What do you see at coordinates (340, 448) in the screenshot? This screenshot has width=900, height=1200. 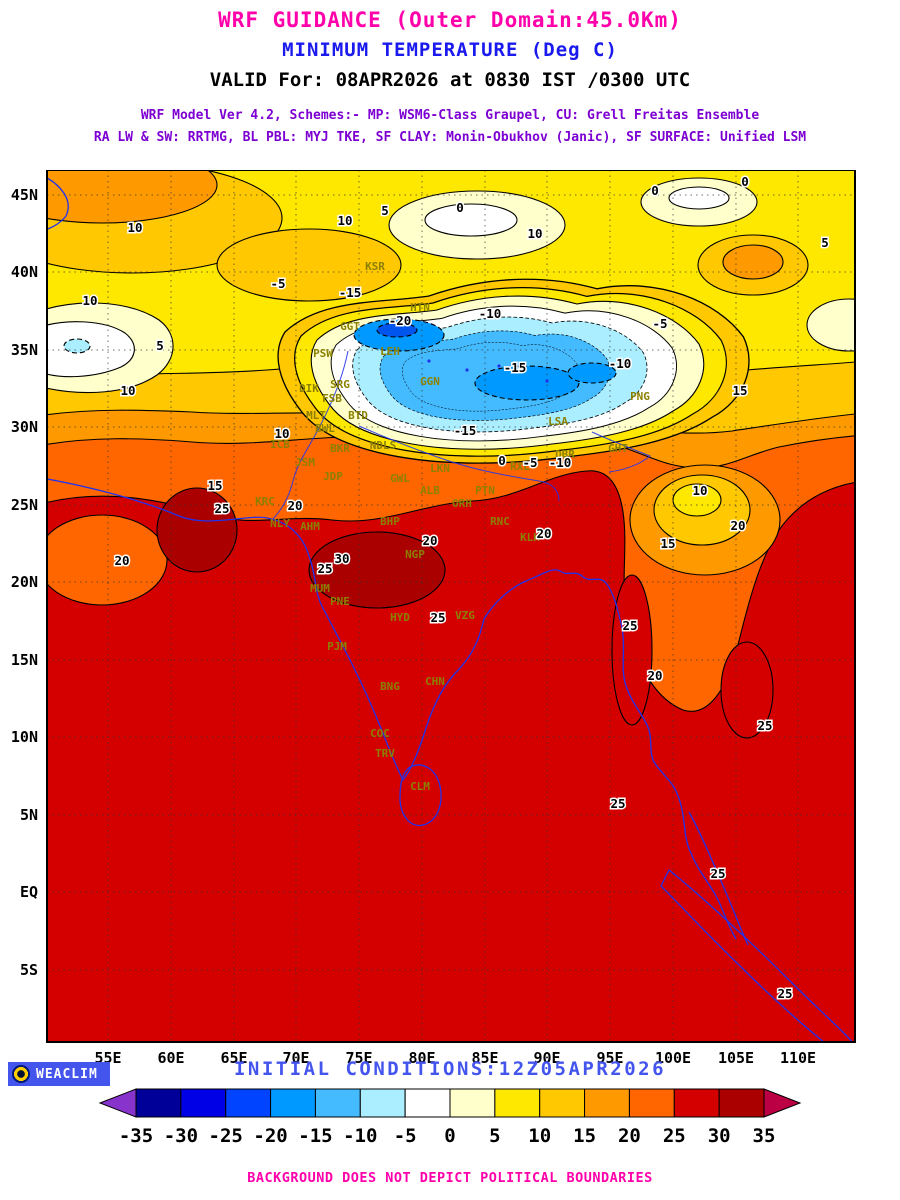 I see `city-label: BKR` at bounding box center [340, 448].